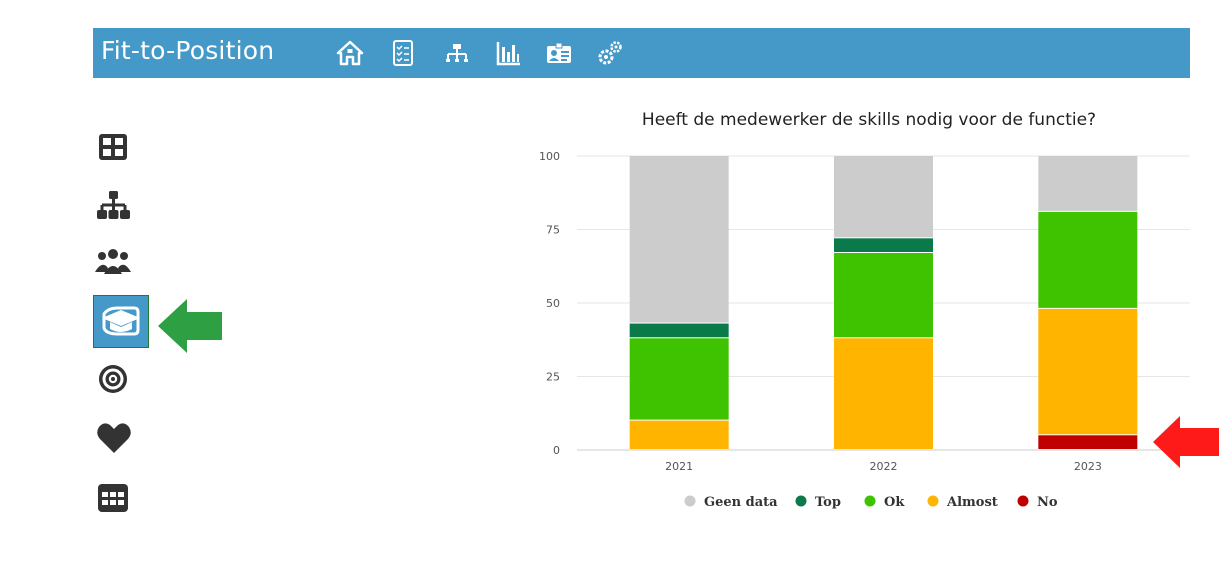  What do you see at coordinates (556, 450) in the screenshot?
I see `y-tick-label: 0` at bounding box center [556, 450].